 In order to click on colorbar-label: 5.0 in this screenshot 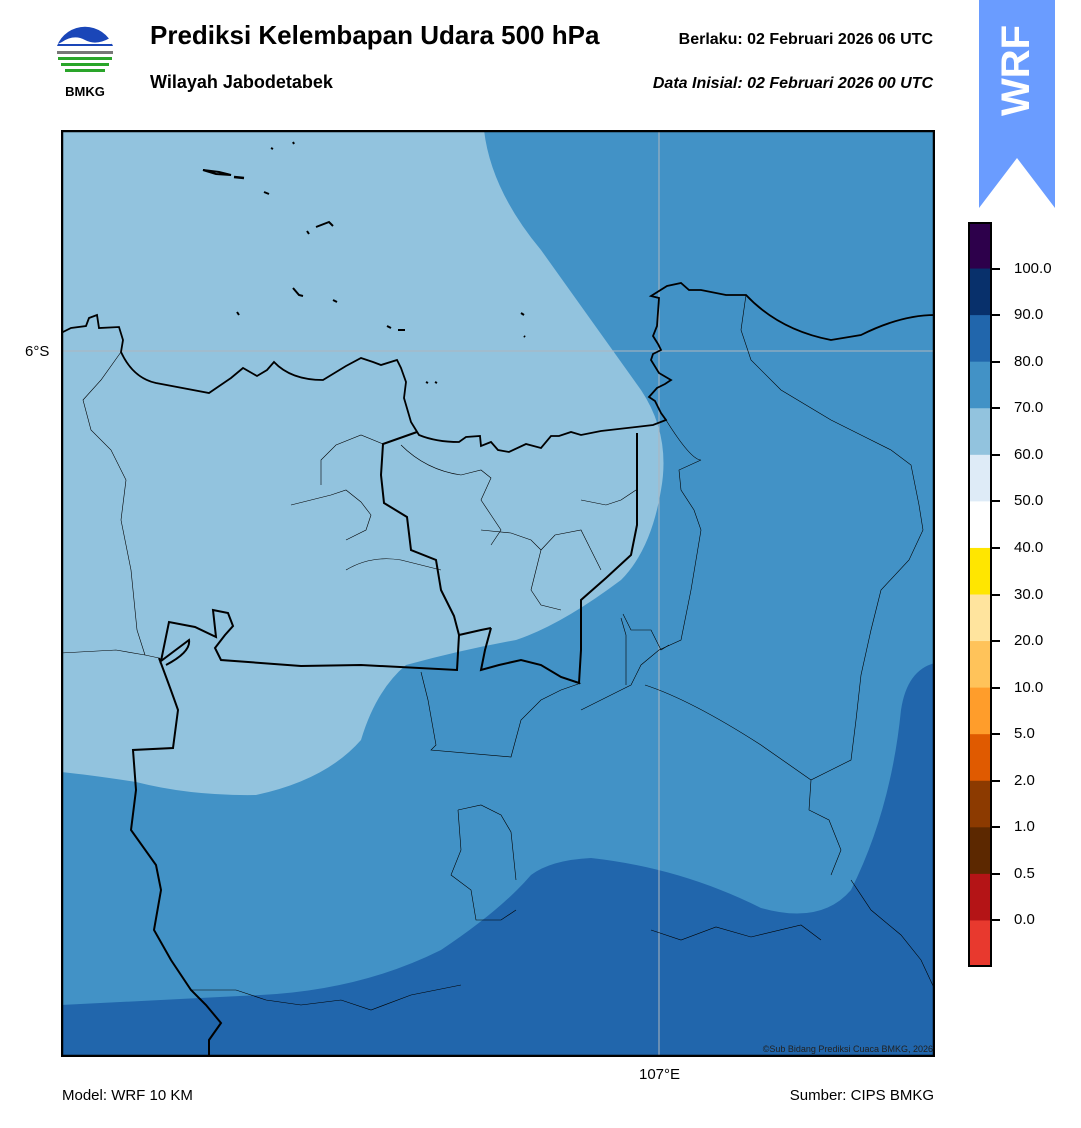, I will do `click(1024, 734)`.